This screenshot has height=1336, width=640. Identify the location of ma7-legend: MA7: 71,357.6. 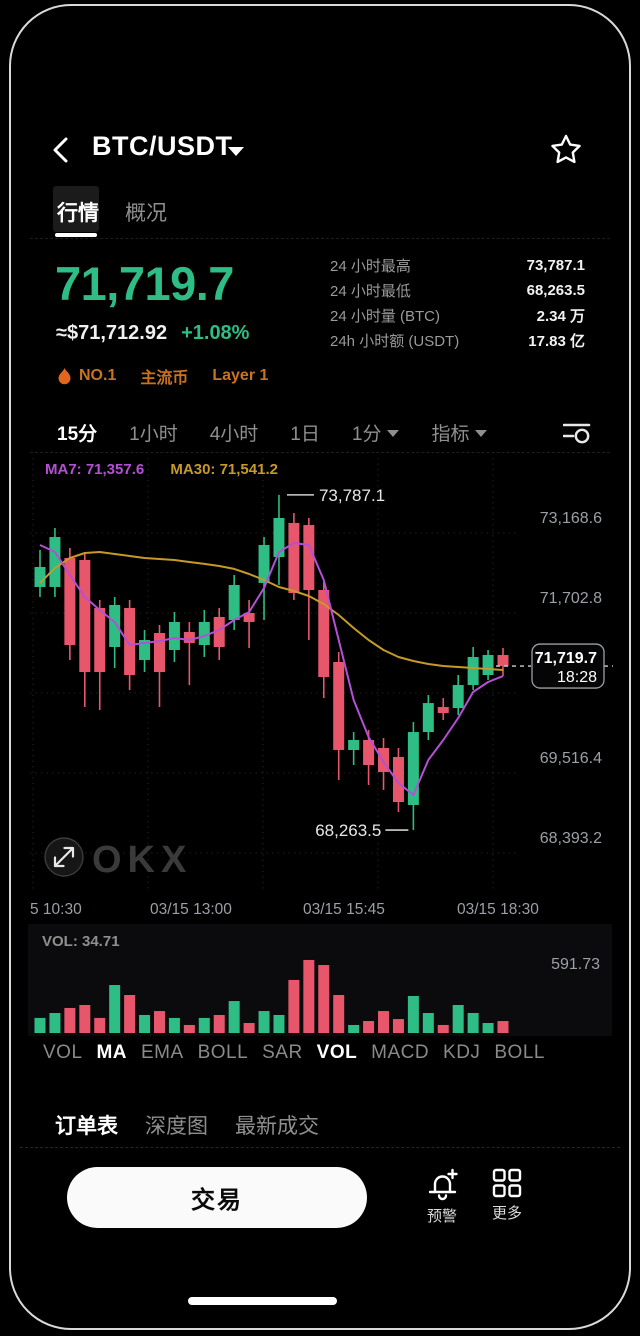
(95, 469).